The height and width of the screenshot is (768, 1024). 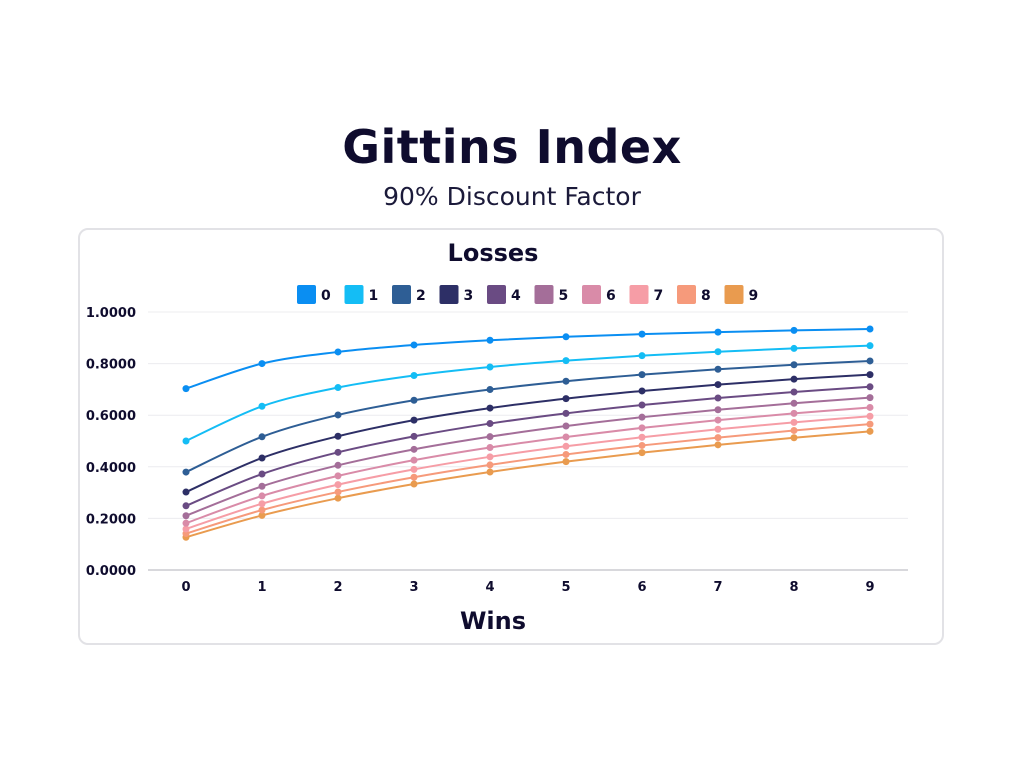 What do you see at coordinates (754, 296) in the screenshot?
I see `legend-label: 9` at bounding box center [754, 296].